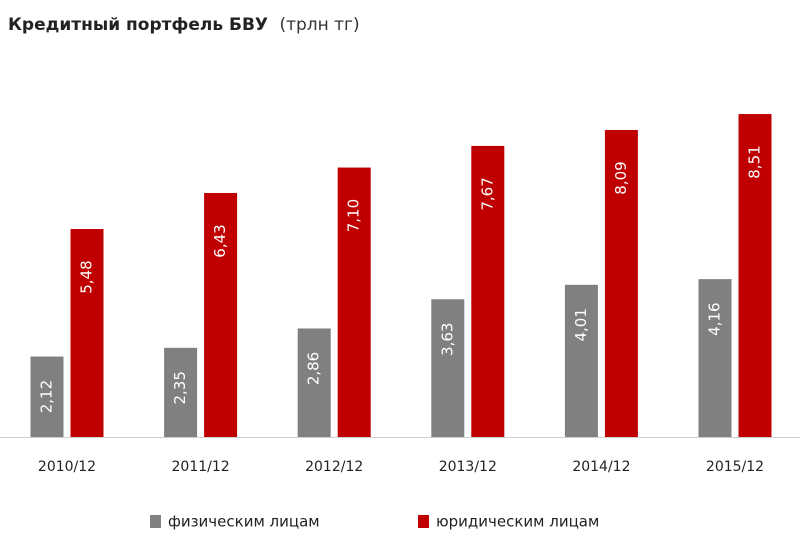  Describe the element at coordinates (755, 161) in the screenshot. I see `value-label: 8,51` at that location.